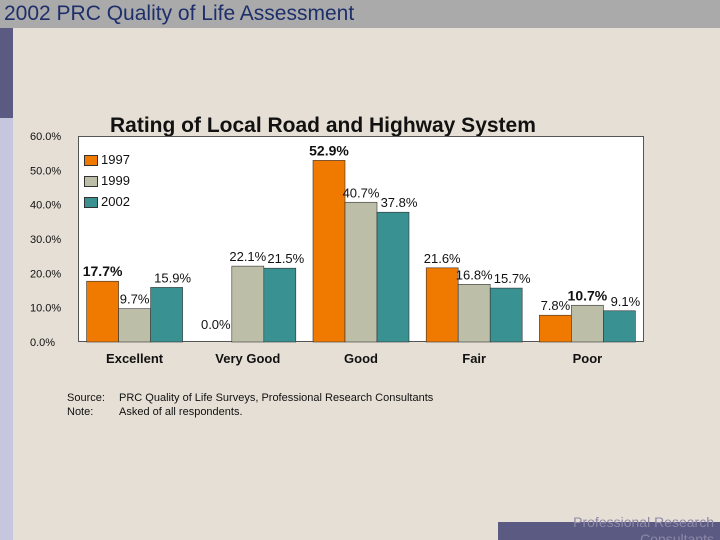 This screenshot has height=540, width=720. I want to click on data-label: 10.7%, so click(588, 295).